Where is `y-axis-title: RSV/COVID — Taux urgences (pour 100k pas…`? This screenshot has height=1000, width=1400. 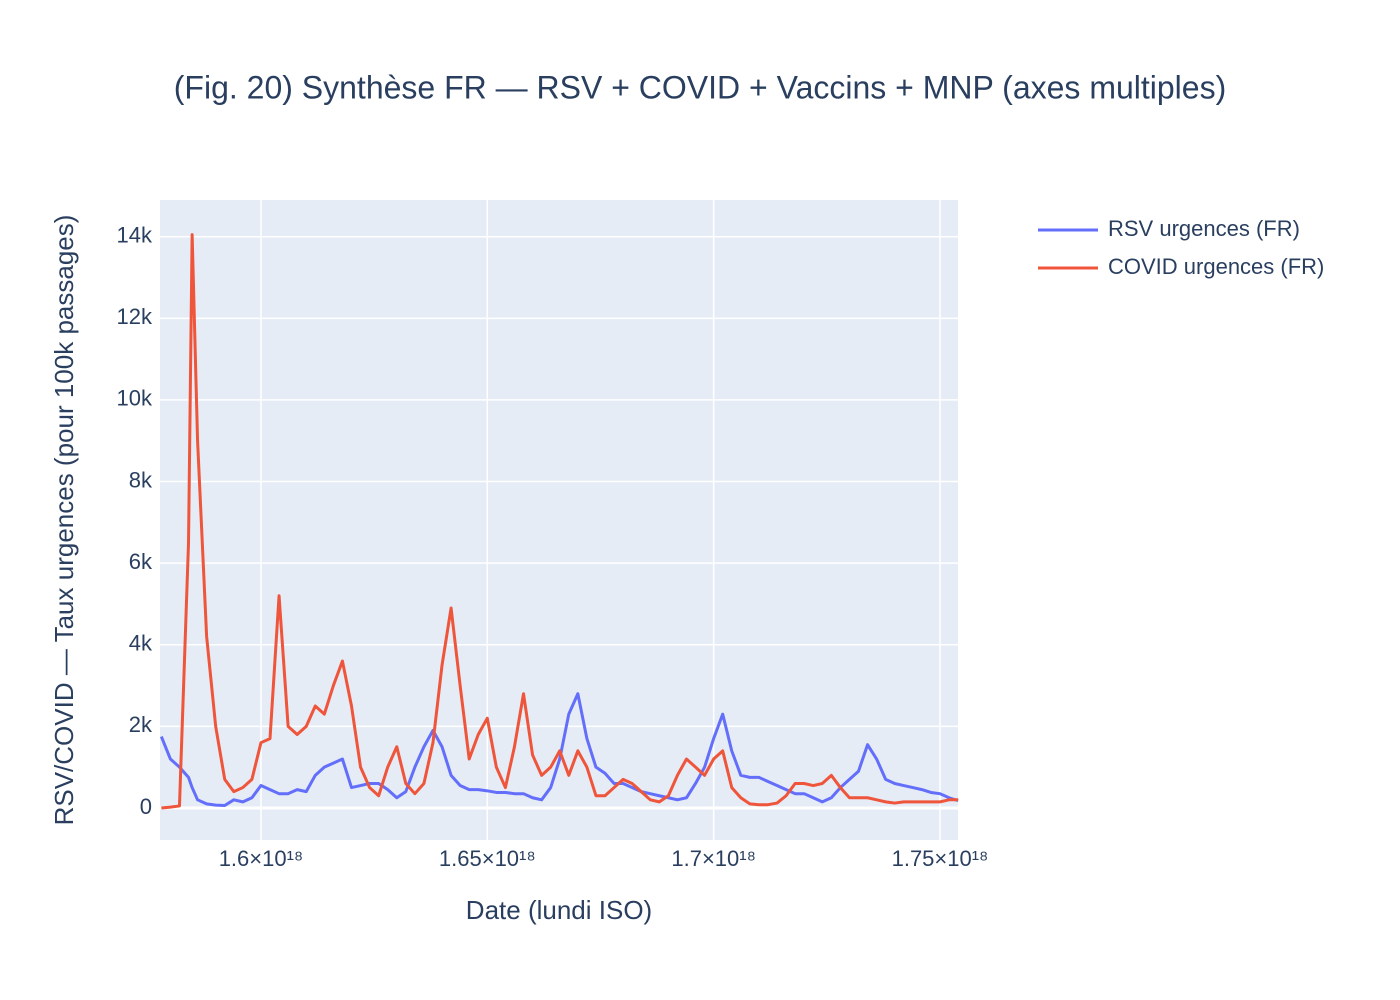 y-axis-title: RSV/COVID — Taux urgences (pour 100k pas… is located at coordinates (64, 520).